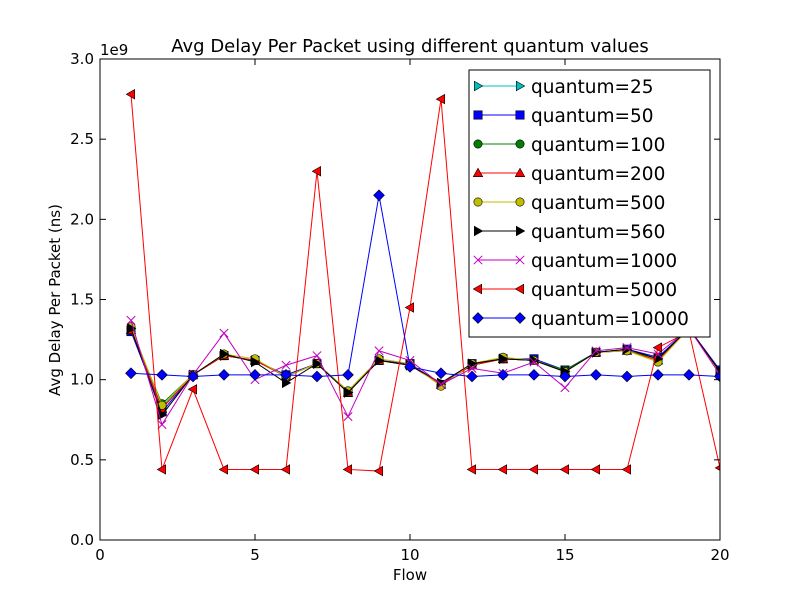 Image resolution: width=800 pixels, height=600 pixels. What do you see at coordinates (82, 380) in the screenshot?
I see `y-tick-label: 1.0` at bounding box center [82, 380].